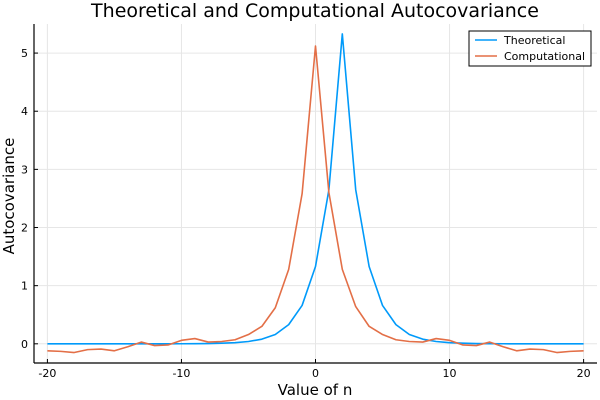 This screenshot has height=400, width=600. Describe the element at coordinates (24, 344) in the screenshot. I see `y-tick-label: 0` at that location.